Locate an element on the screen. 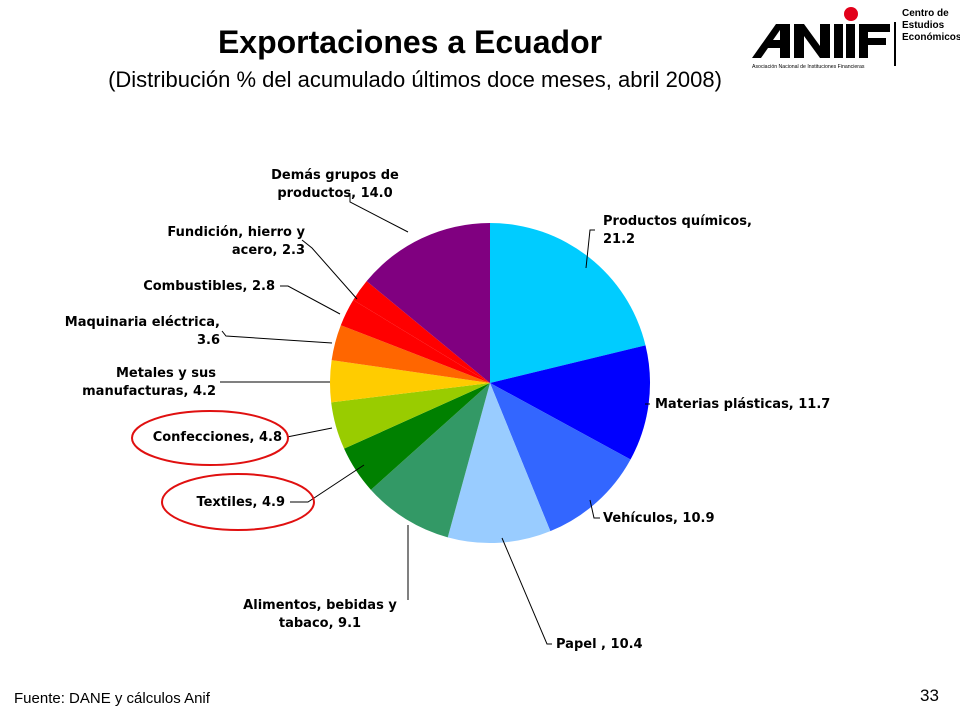 The height and width of the screenshot is (720, 960). slice-label: Combustibles, 2.8 is located at coordinates (209, 286).